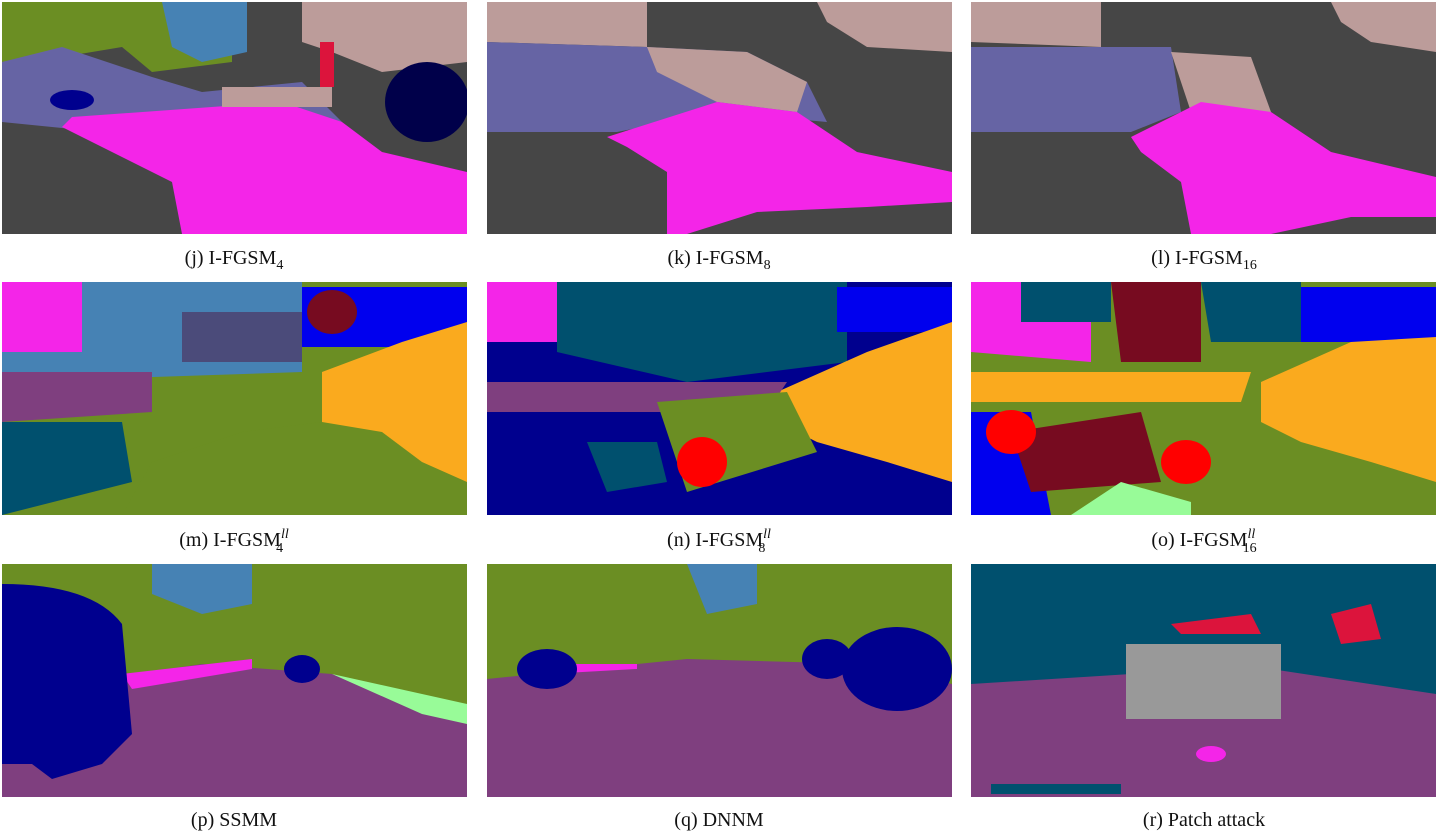  I want to click on caption: (q) DNNM, so click(719, 820).